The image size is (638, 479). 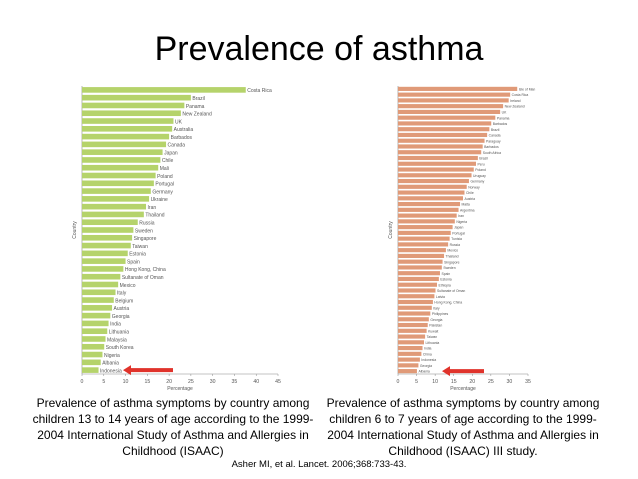 What do you see at coordinates (495, 136) in the screenshot?
I see `bar-label-8: Canada` at bounding box center [495, 136].